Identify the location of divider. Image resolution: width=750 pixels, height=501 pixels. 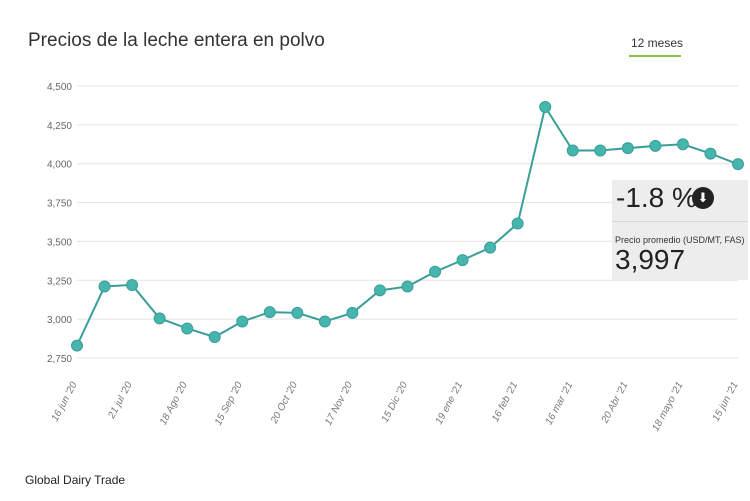
(680, 221).